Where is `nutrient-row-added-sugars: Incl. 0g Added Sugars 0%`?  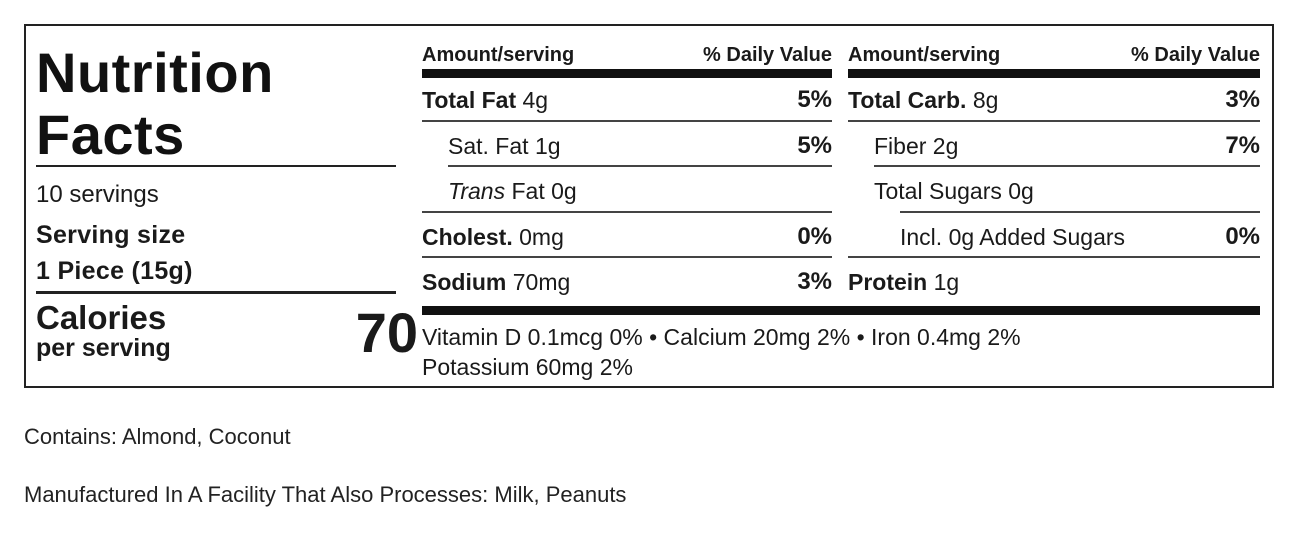 nutrient-row-added-sugars: Incl. 0g Added Sugars 0% is located at coordinates (1080, 236).